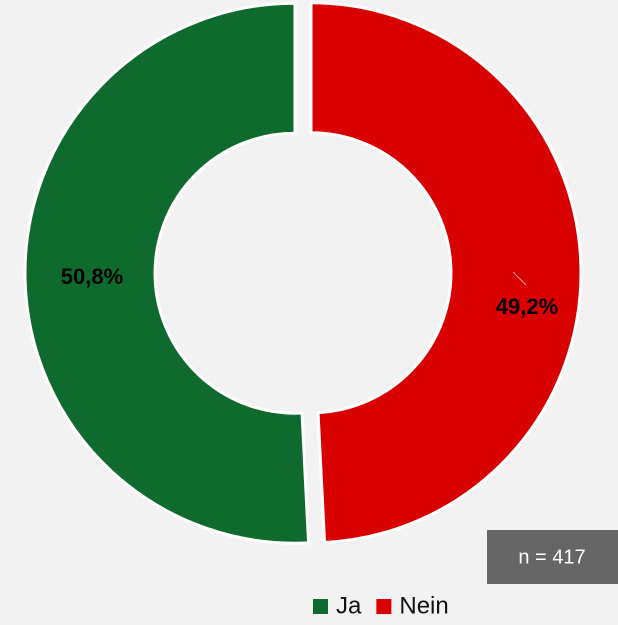  I want to click on annotation: n = 417, so click(551, 557).